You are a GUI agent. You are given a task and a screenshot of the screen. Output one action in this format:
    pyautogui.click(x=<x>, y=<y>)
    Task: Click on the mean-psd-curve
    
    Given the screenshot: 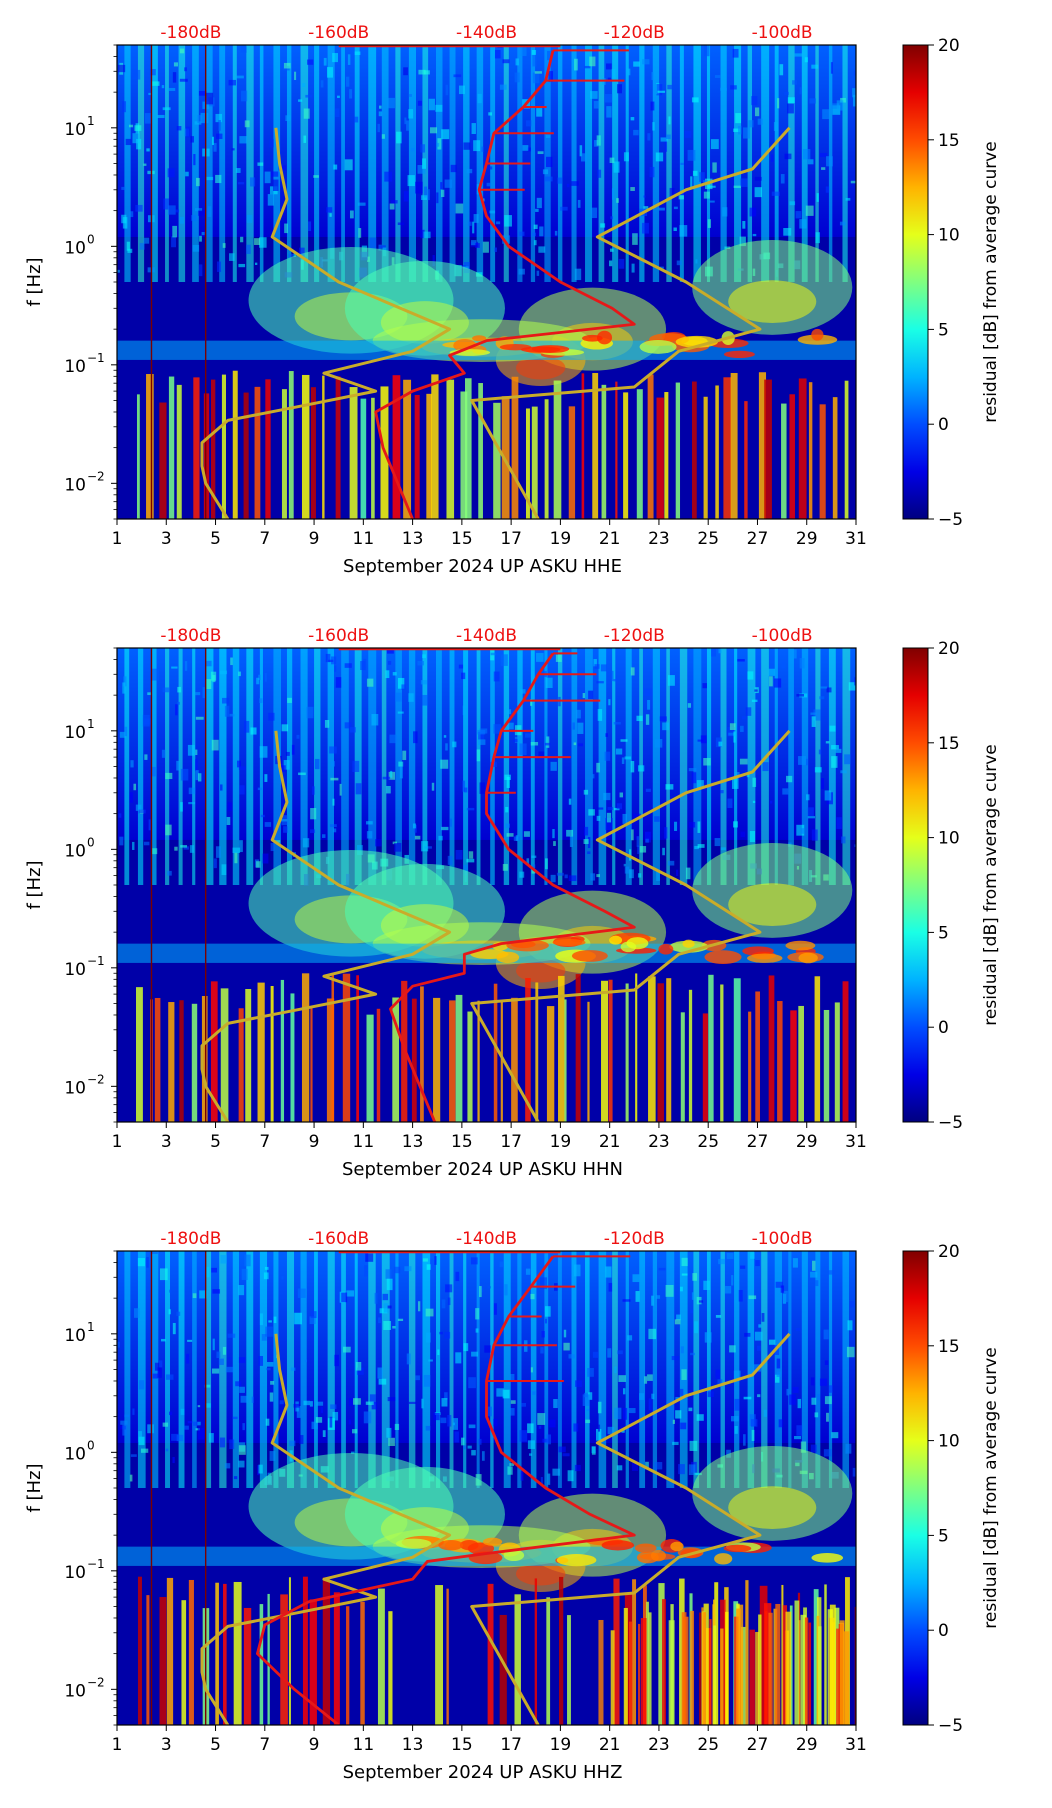 What is the action you would take?
    pyautogui.click(x=512, y=887)
    